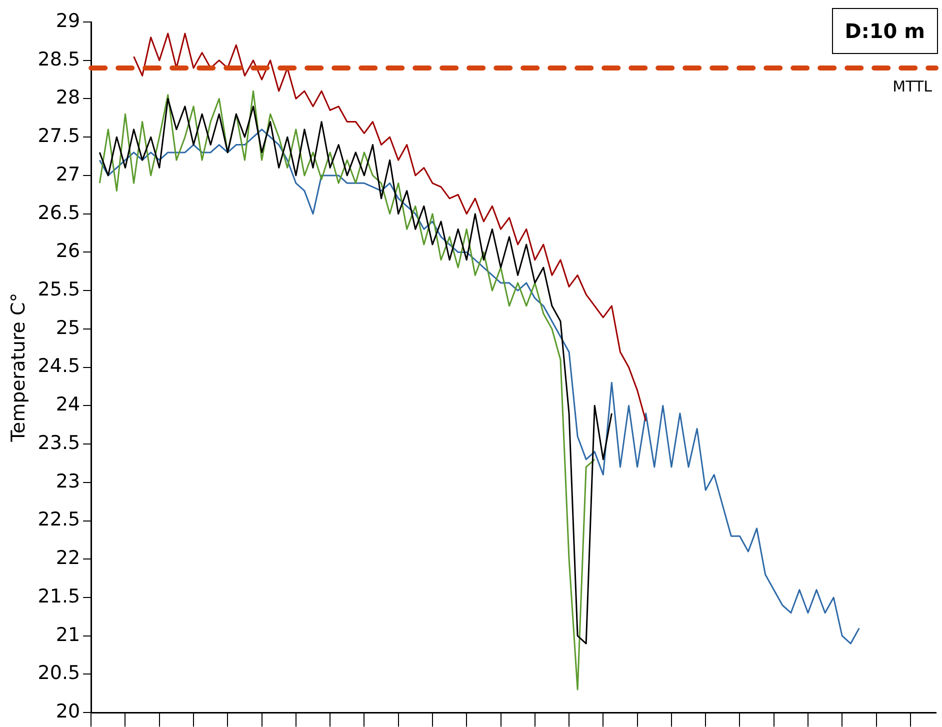 This screenshot has width=942, height=727. What do you see at coordinates (68, 635) in the screenshot?
I see `y-tick-label: 21` at bounding box center [68, 635].